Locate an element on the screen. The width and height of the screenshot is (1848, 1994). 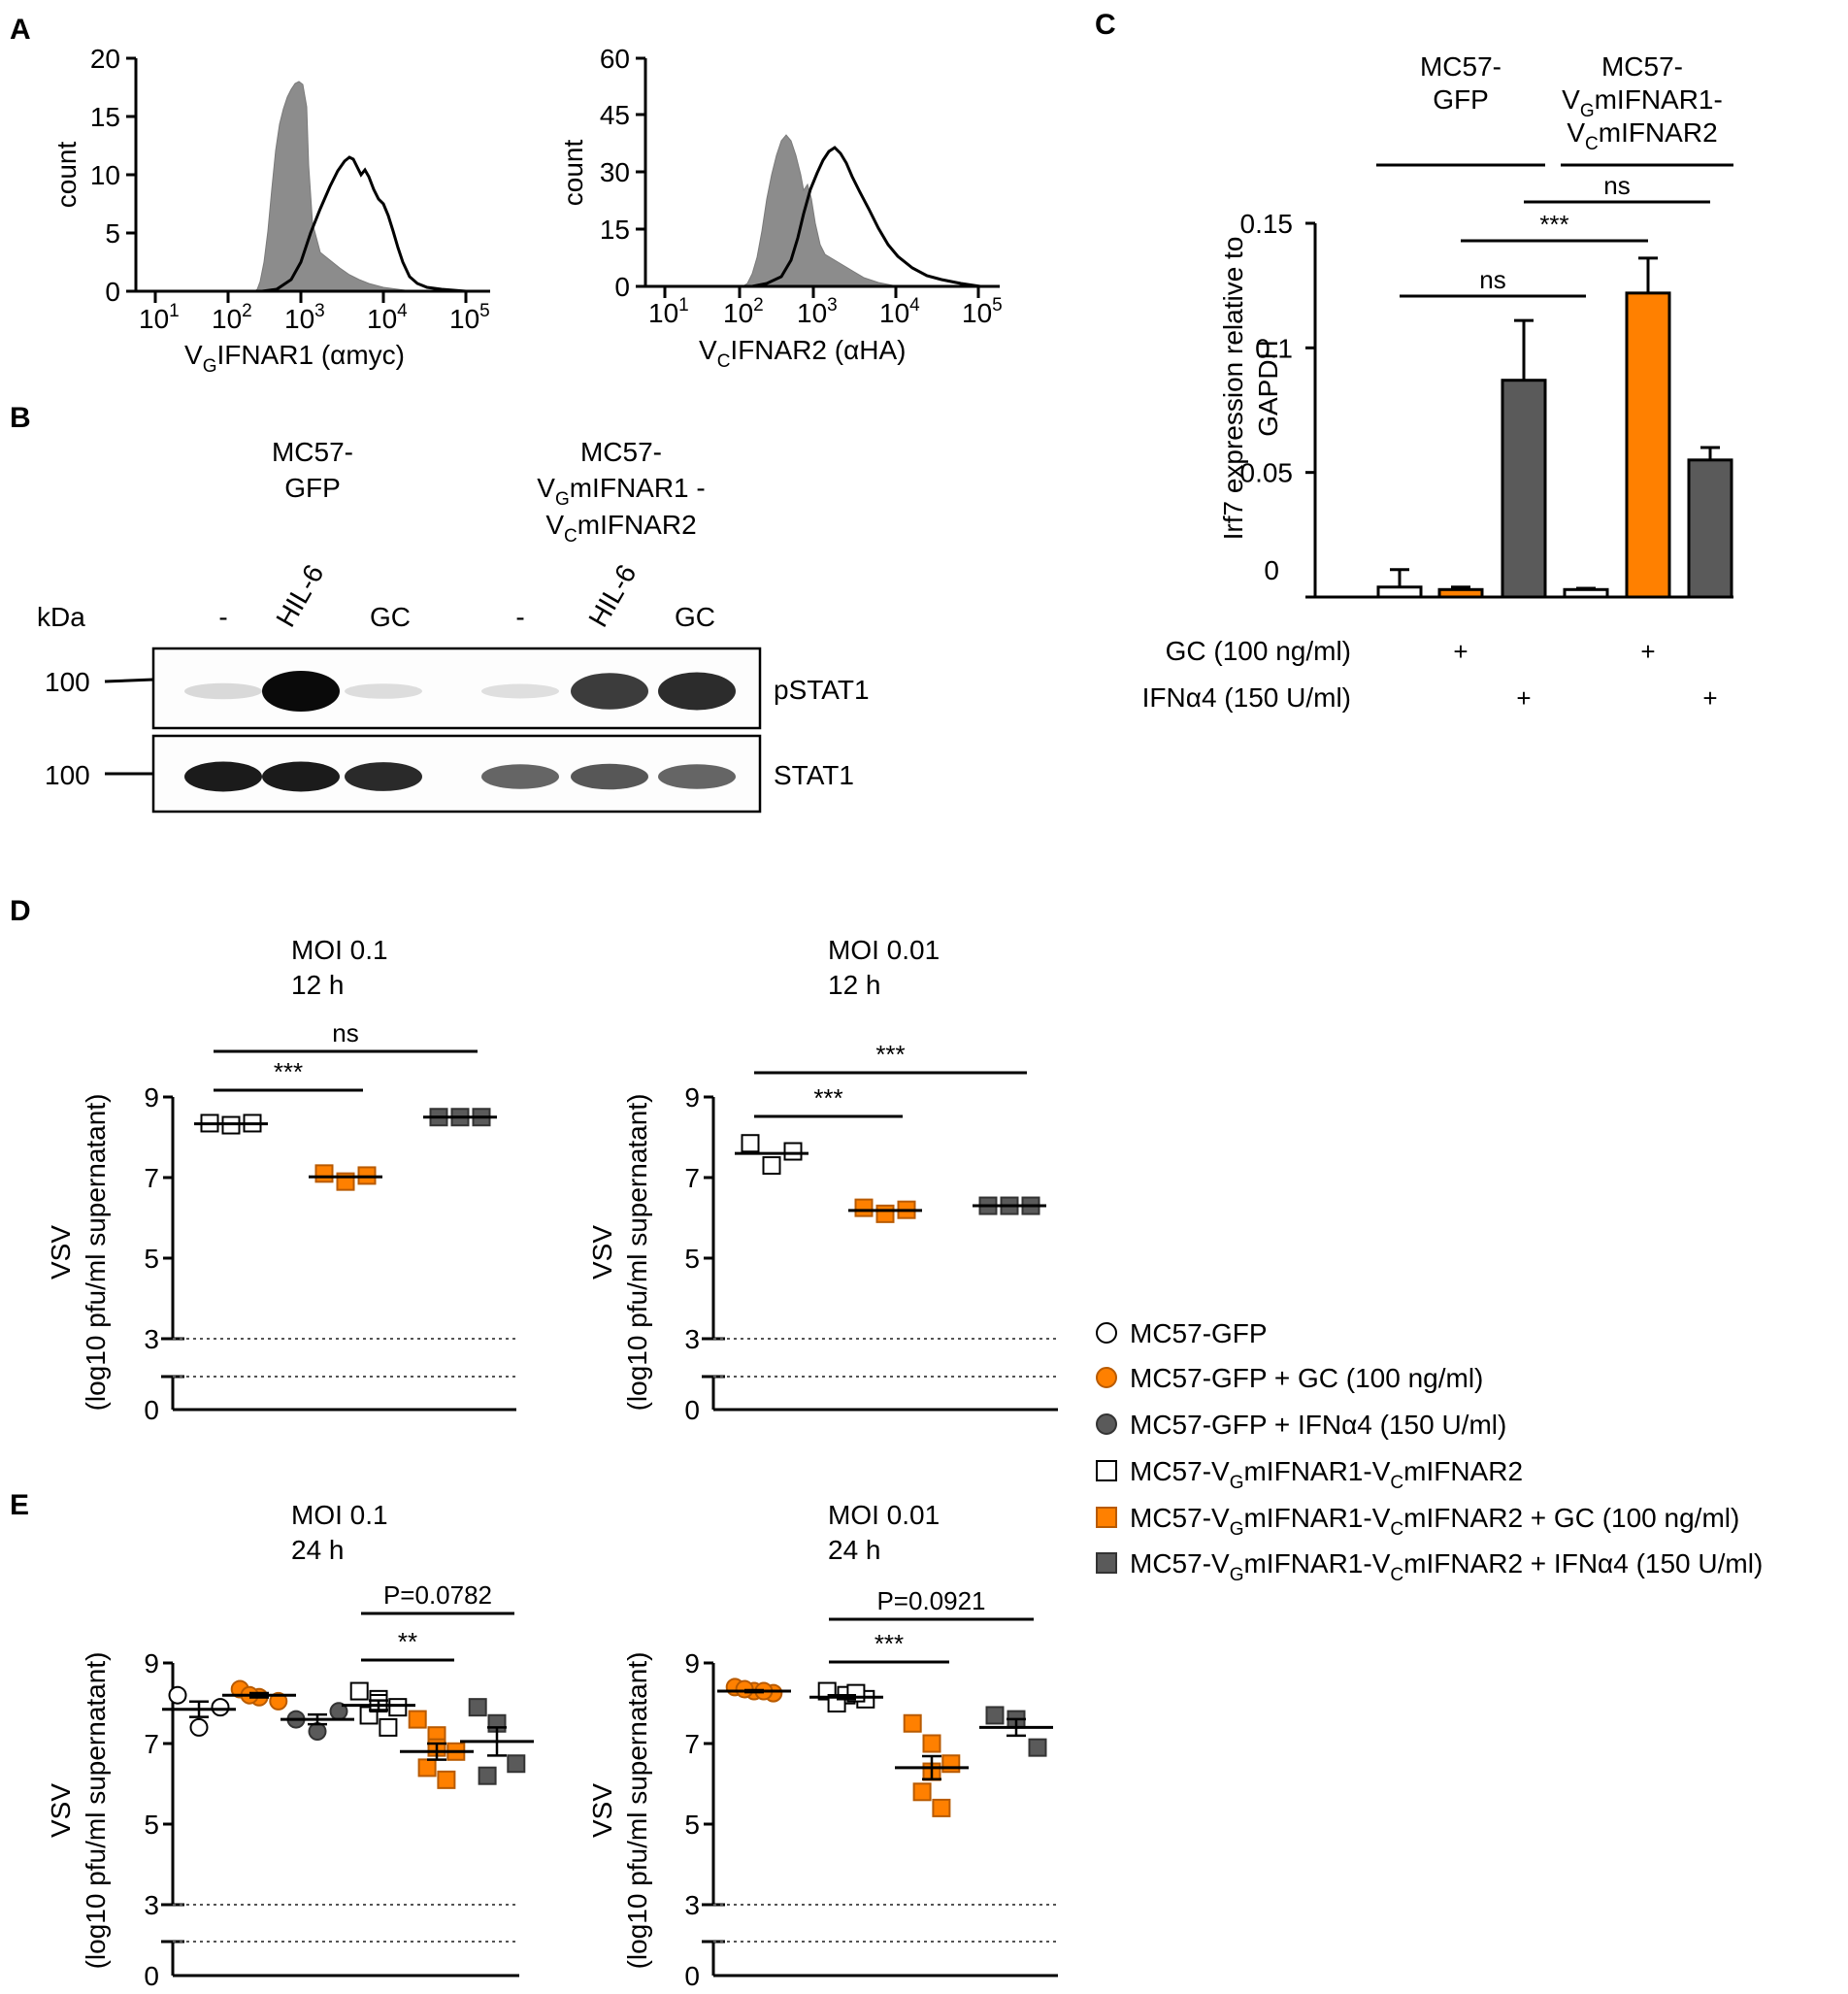
scatter-e-left-ytick-2: 5 is located at coordinates (151, 1825).